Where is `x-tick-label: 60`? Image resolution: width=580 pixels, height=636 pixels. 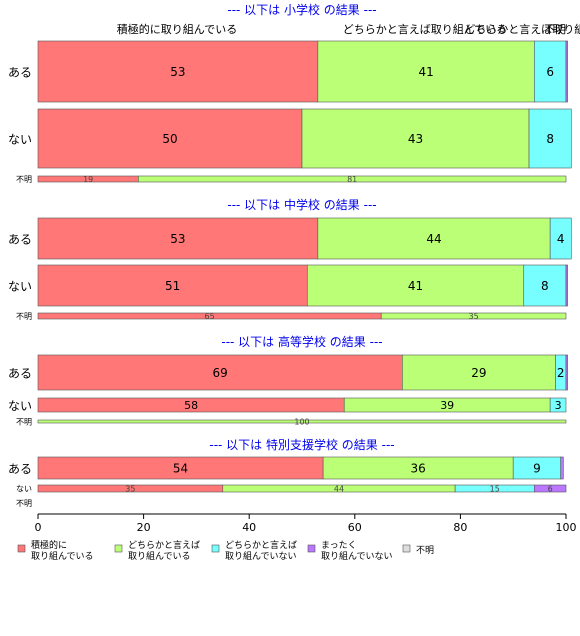
x-tick-label: 60 is located at coordinates (355, 527).